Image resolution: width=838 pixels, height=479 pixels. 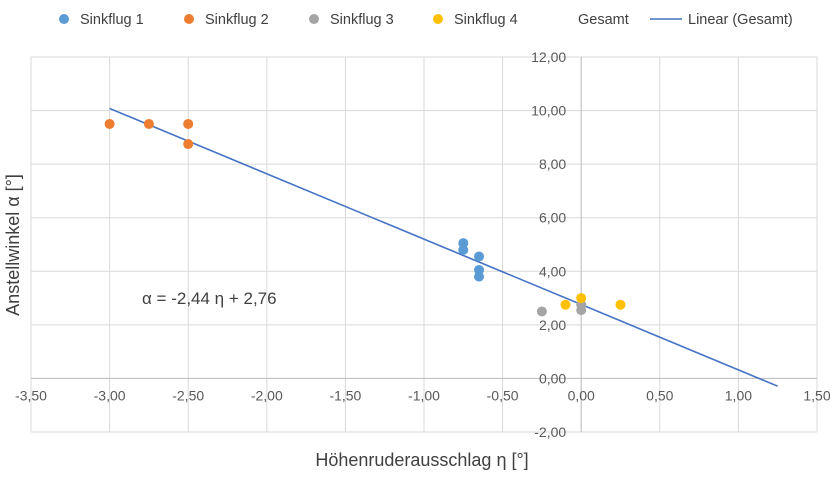 I want to click on x-tick-label: -0,50, so click(x=503, y=395).